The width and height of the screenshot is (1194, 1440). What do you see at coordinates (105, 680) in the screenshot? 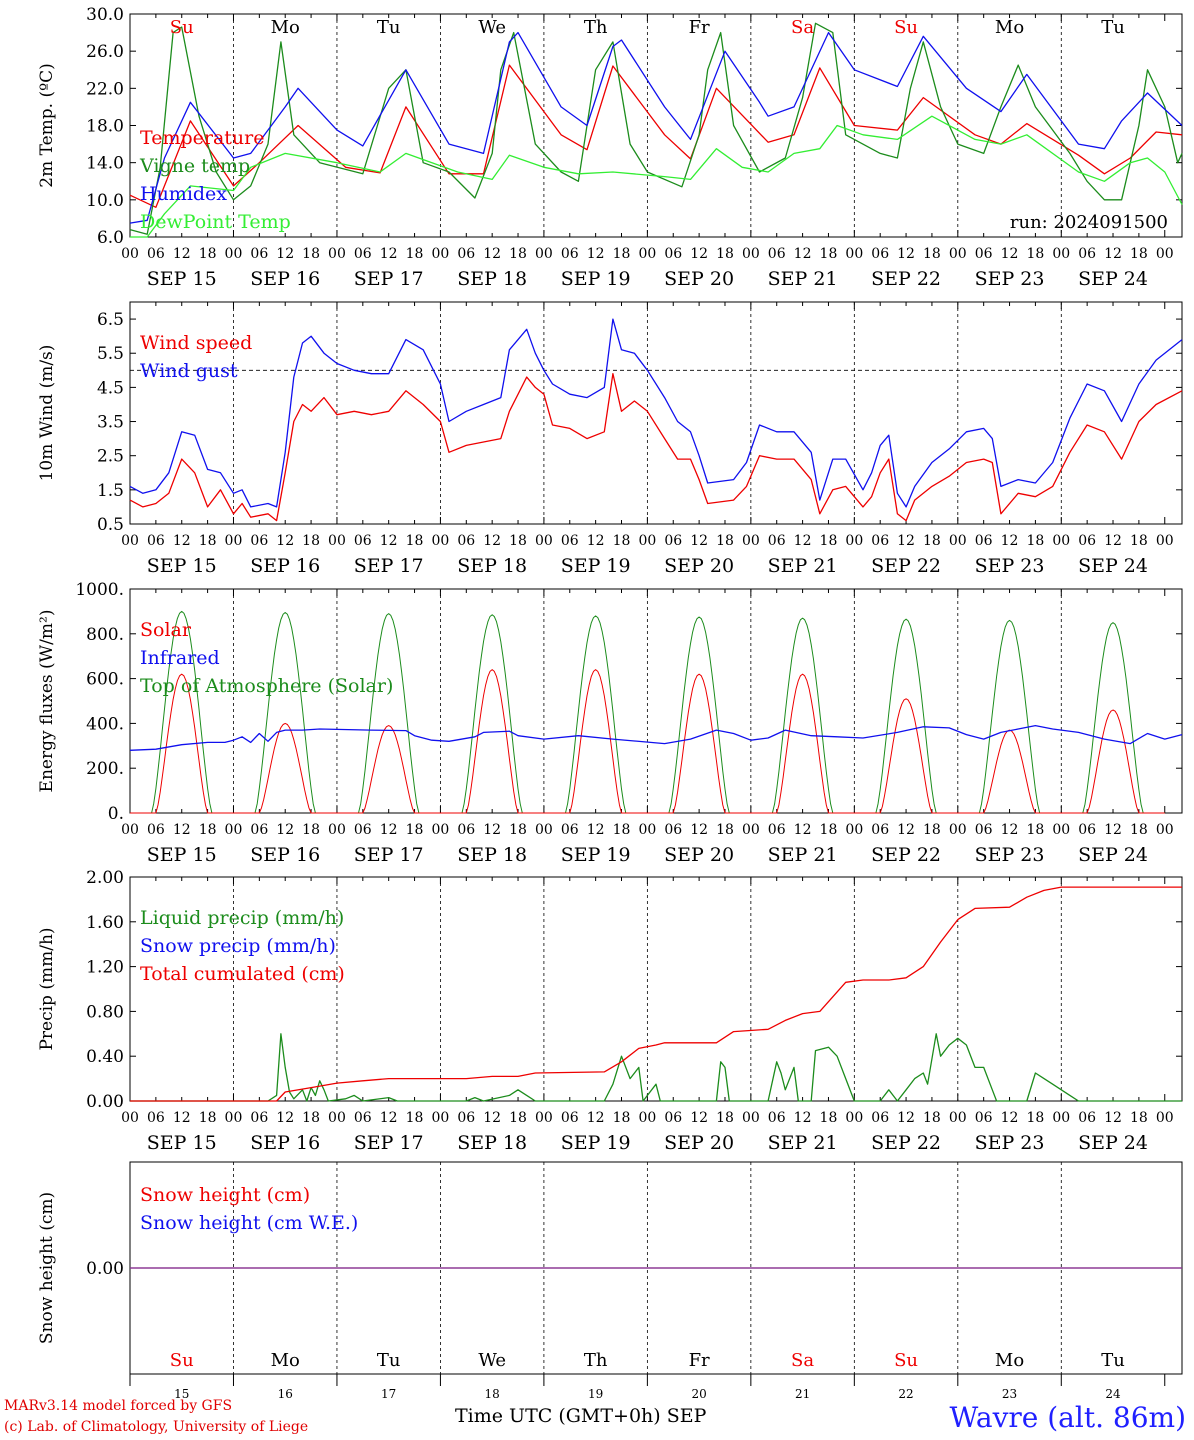
I see `y-tick-label: 600.` at bounding box center [105, 680].